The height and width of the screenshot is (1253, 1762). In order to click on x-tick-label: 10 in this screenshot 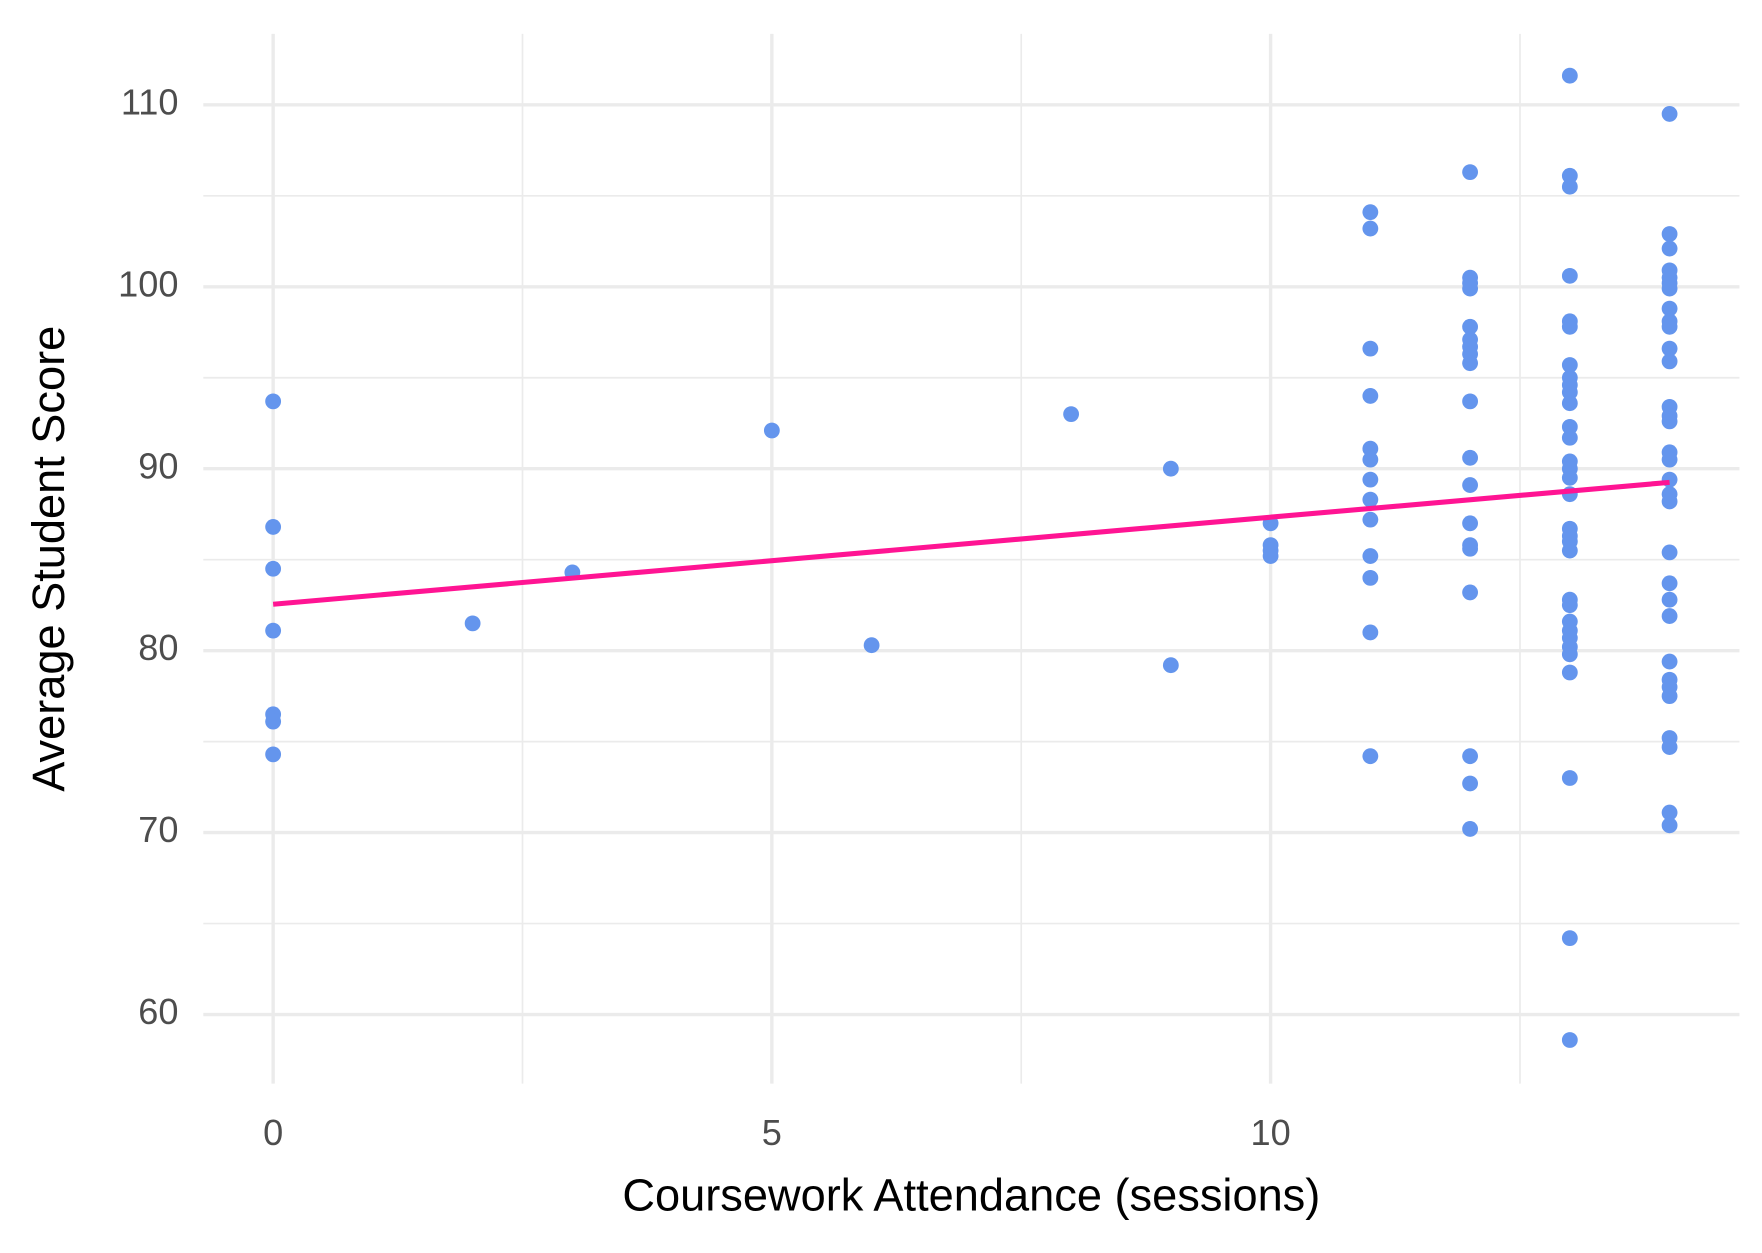, I will do `click(1271, 1132)`.